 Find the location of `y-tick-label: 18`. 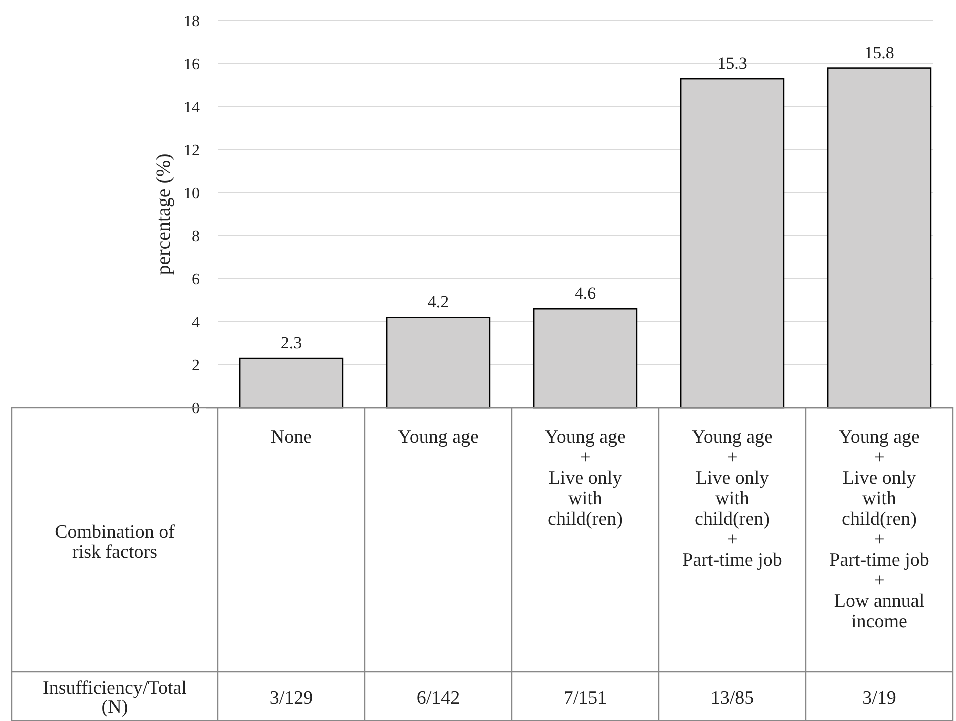

y-tick-label: 18 is located at coordinates (192, 22).